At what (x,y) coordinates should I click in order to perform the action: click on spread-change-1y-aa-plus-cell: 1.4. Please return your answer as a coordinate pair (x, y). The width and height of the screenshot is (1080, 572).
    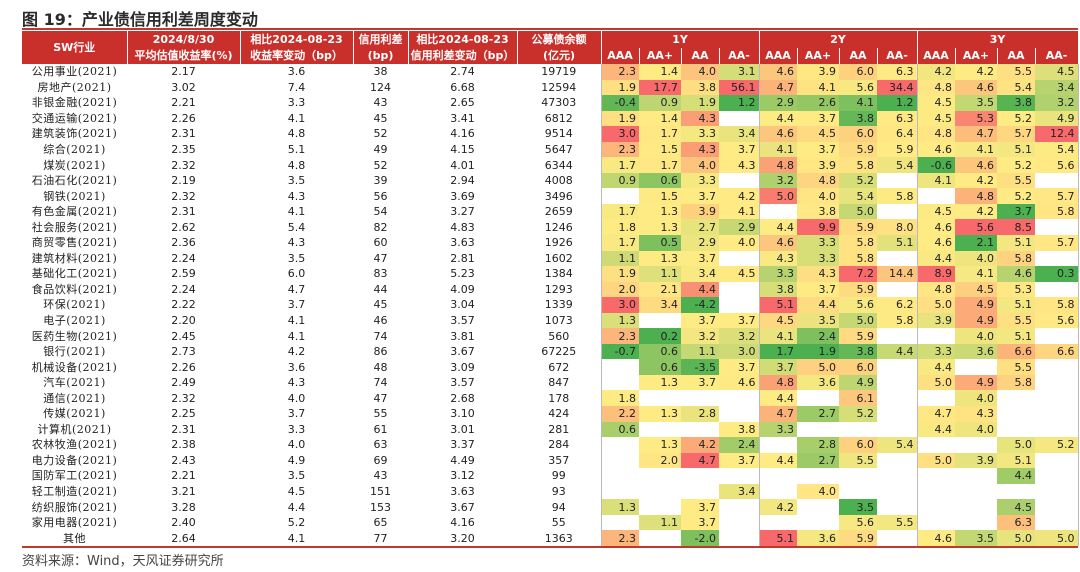
    Looking at the image, I should click on (660, 72).